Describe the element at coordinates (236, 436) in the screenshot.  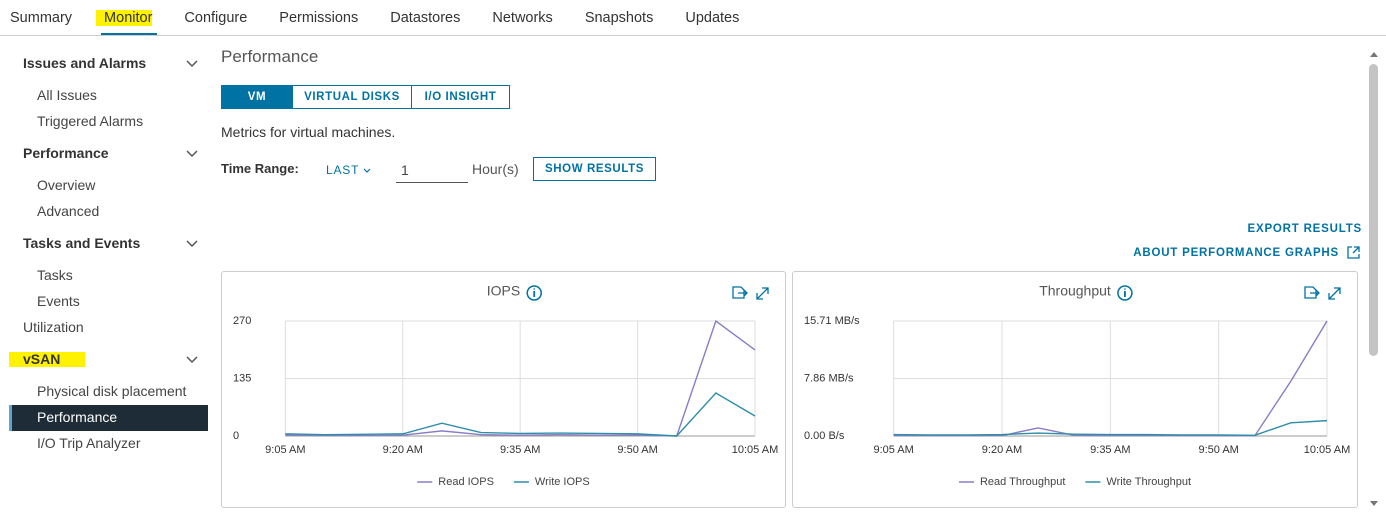
I see `y-tick-label: 0` at that location.